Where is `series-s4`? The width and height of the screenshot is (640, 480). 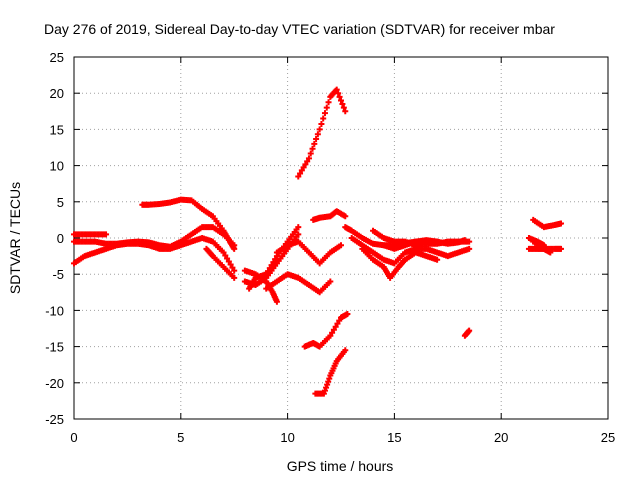
series-s4 is located at coordinates (188, 224).